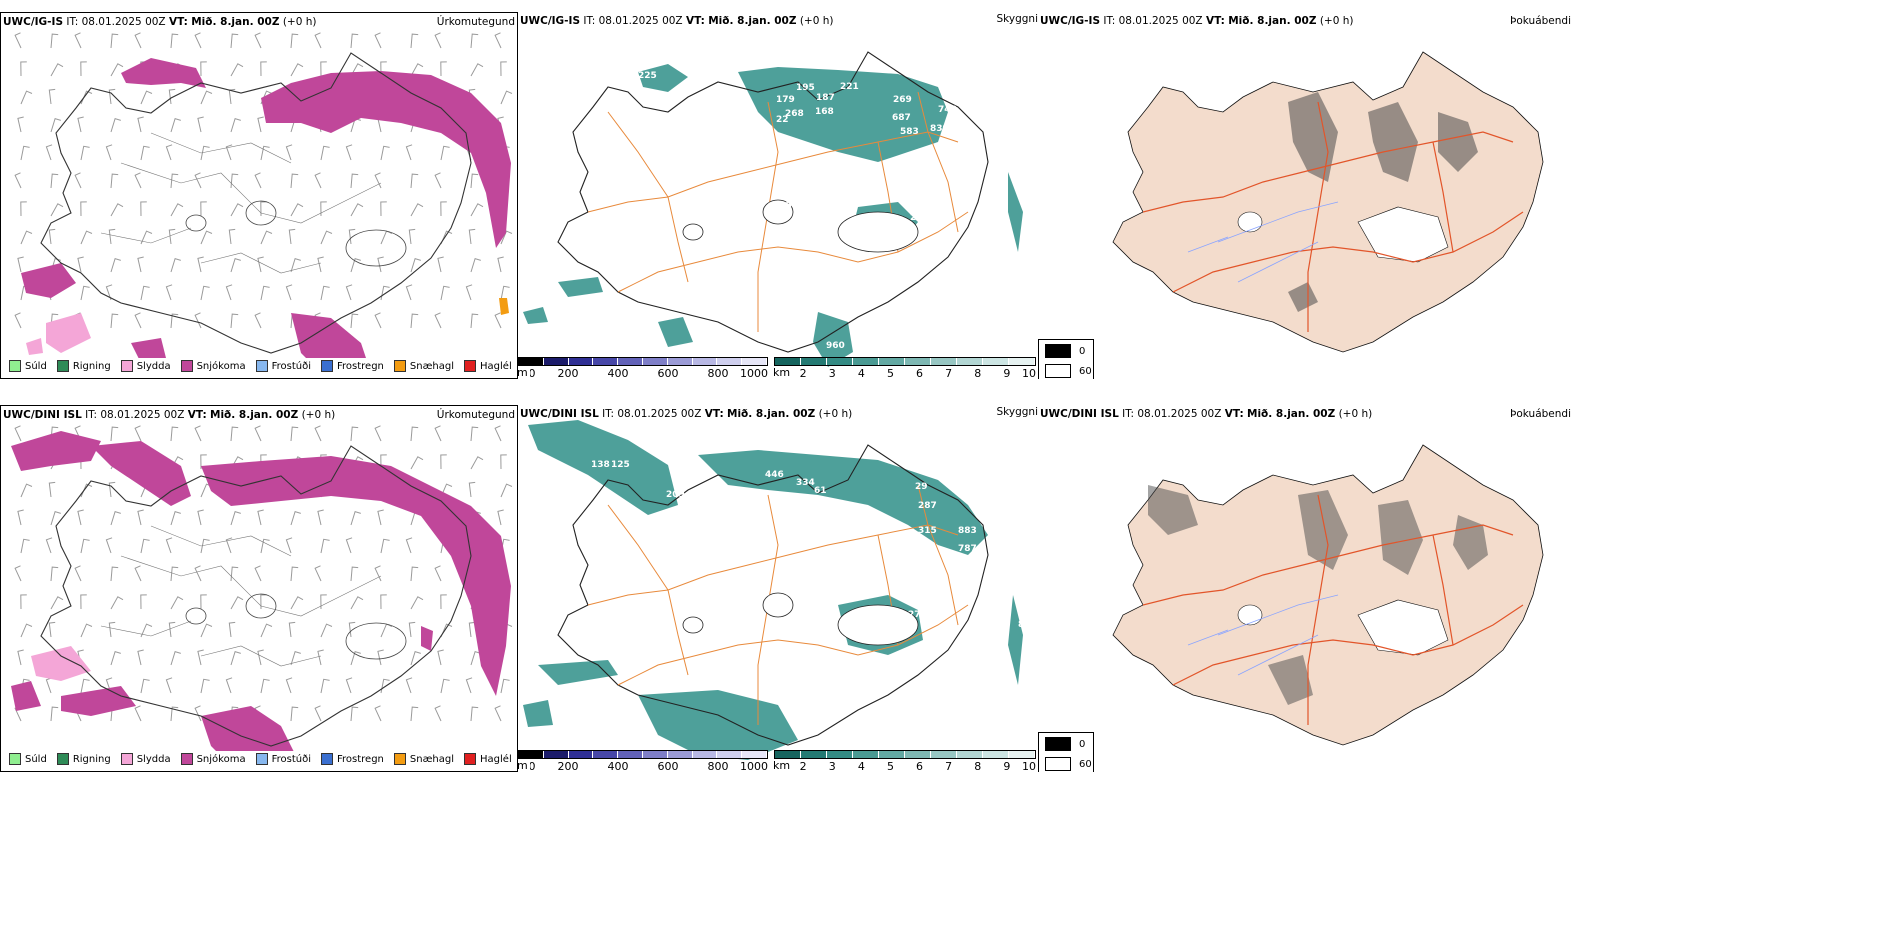 The height and width of the screenshot is (950, 1900). What do you see at coordinates (532, 373) in the screenshot?
I see `scale-tick-label: 0` at bounding box center [532, 373].